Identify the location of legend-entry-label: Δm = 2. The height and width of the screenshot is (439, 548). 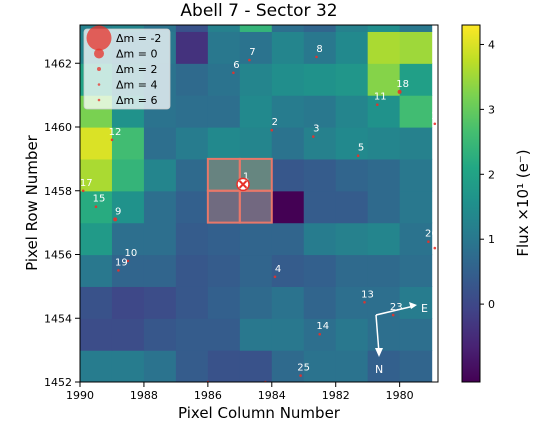
(136, 69).